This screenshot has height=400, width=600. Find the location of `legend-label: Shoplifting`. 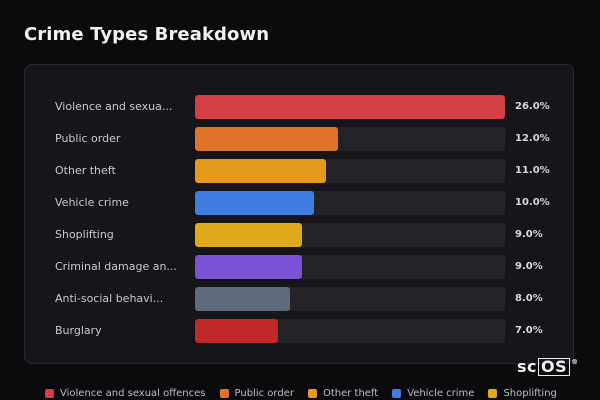

legend-label: Shoplifting is located at coordinates (530, 393).